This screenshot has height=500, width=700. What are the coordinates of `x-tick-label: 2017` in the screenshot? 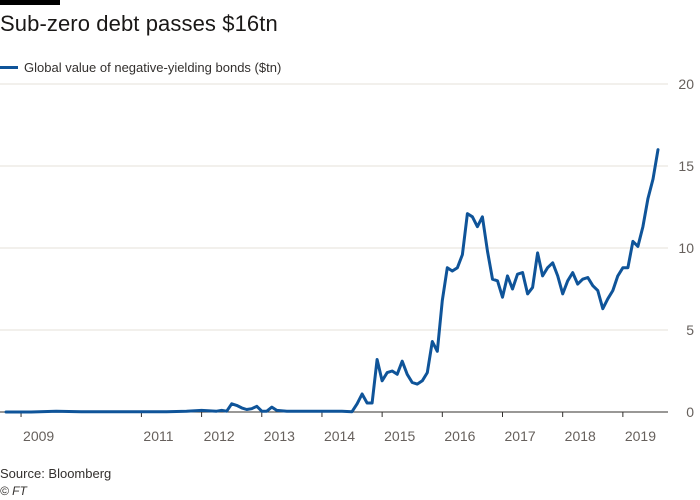 It's located at (520, 436).